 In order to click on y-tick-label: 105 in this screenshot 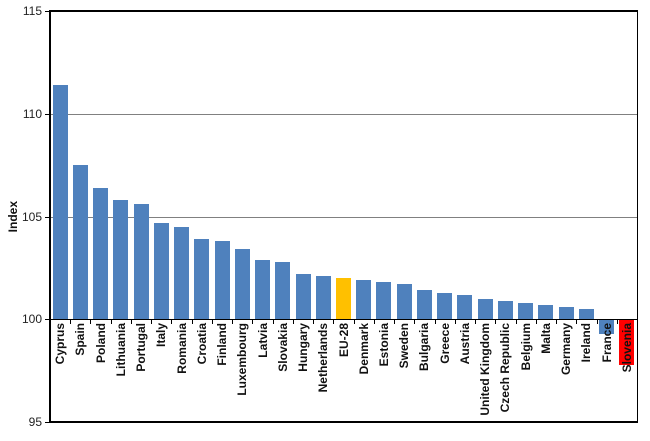, I will do `click(31, 217)`.